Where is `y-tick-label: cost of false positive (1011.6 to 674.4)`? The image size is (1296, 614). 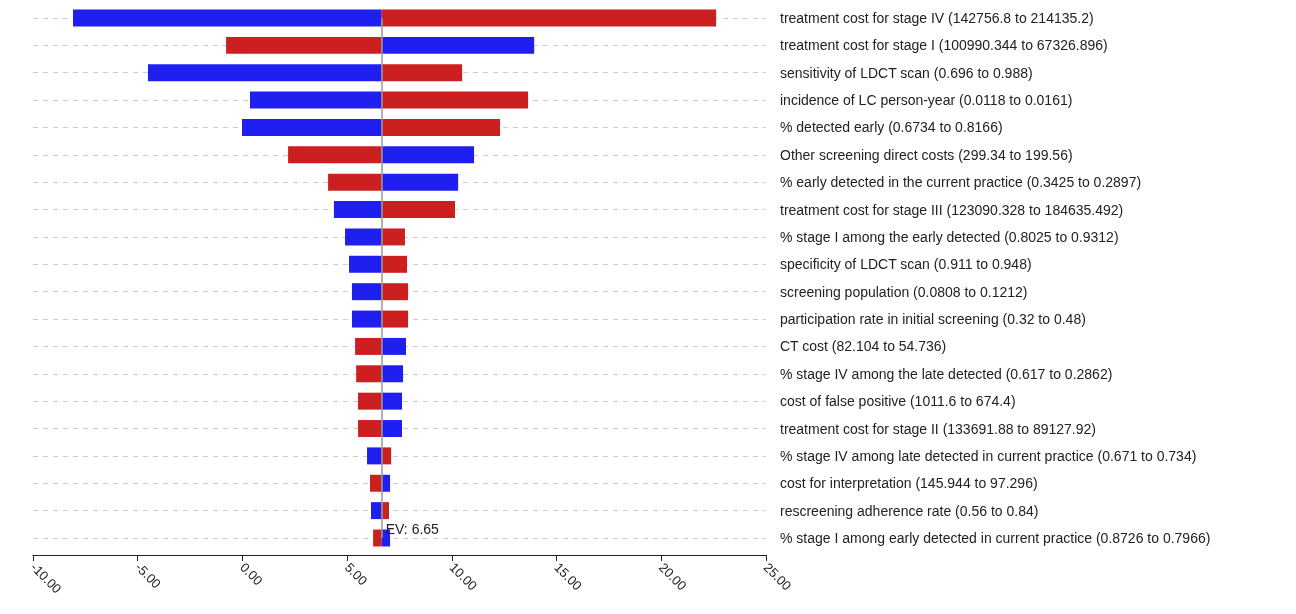
y-tick-label: cost of false positive (1011.6 to 674.4) is located at coordinates (898, 401).